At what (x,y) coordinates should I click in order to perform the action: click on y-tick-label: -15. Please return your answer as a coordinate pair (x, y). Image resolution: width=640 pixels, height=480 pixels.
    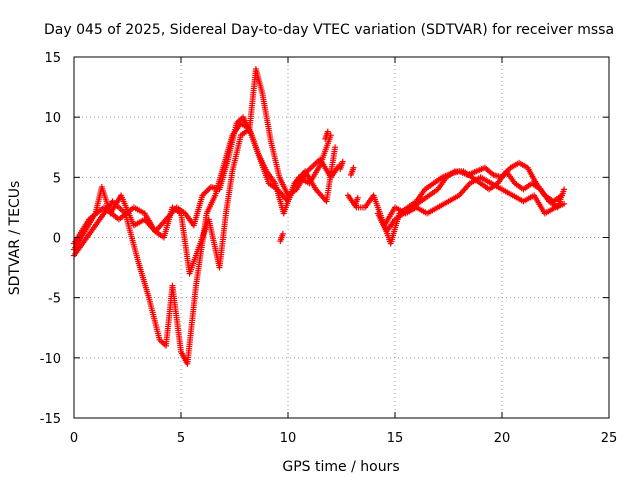
    Looking at the image, I should click on (50, 419).